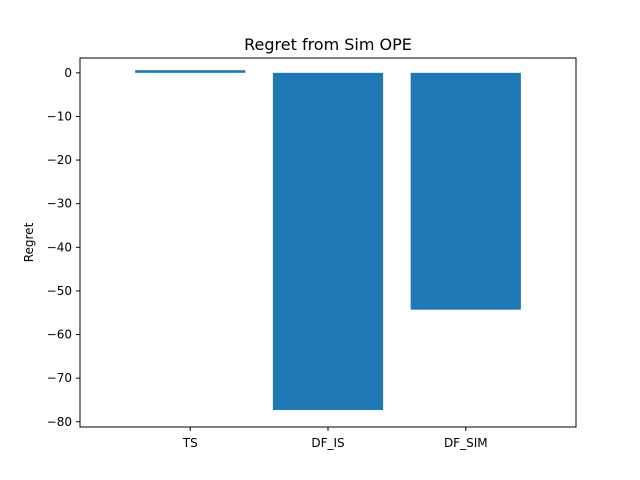 This screenshot has width=640, height=480. I want to click on y-axis-label: Regret, so click(29, 242).